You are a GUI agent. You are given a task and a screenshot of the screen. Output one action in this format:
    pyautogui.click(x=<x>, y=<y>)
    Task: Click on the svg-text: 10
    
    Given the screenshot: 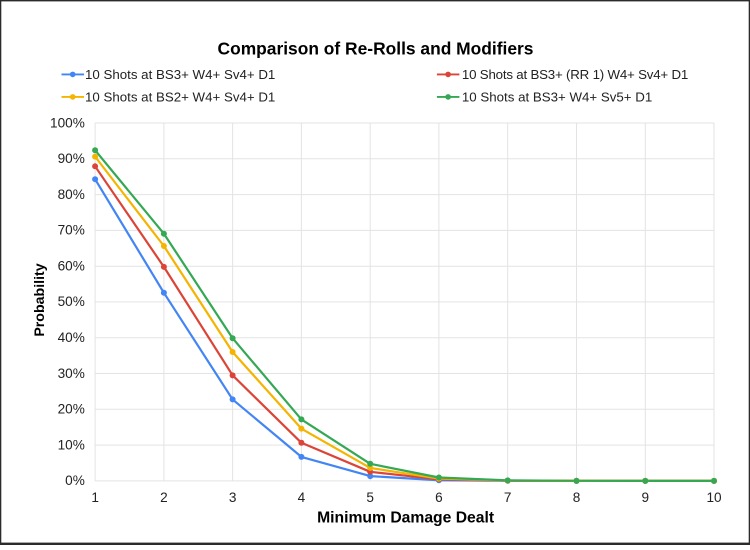 What is the action you would take?
    pyautogui.click(x=714, y=497)
    